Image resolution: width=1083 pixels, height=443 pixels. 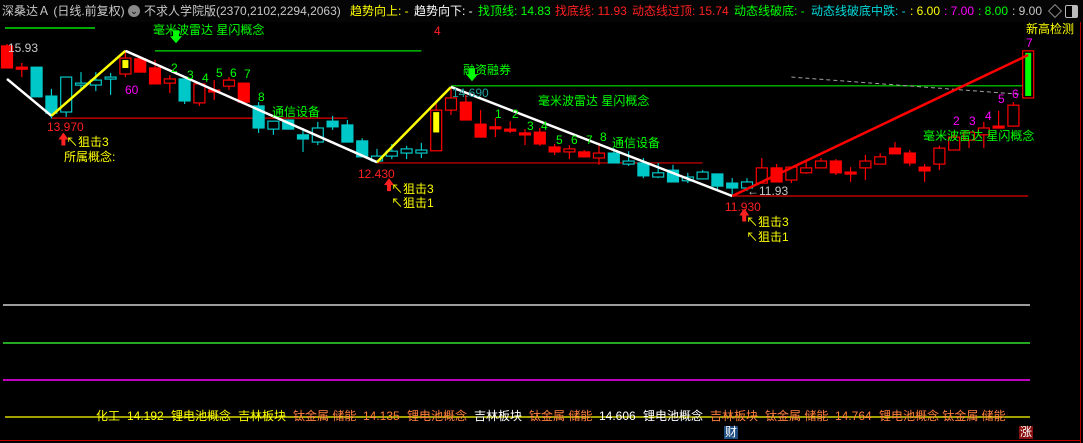 What do you see at coordinates (925, 11) in the screenshot?
I see `value-6: : 6.00` at bounding box center [925, 11].